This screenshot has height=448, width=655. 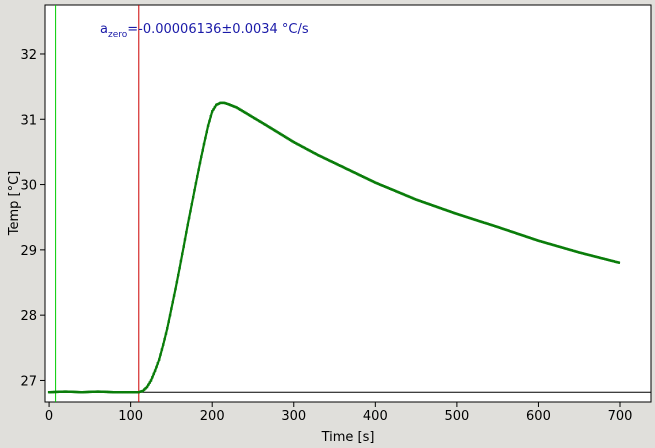 What do you see at coordinates (293, 416) in the screenshot?
I see `x-tick-label: 300` at bounding box center [293, 416].